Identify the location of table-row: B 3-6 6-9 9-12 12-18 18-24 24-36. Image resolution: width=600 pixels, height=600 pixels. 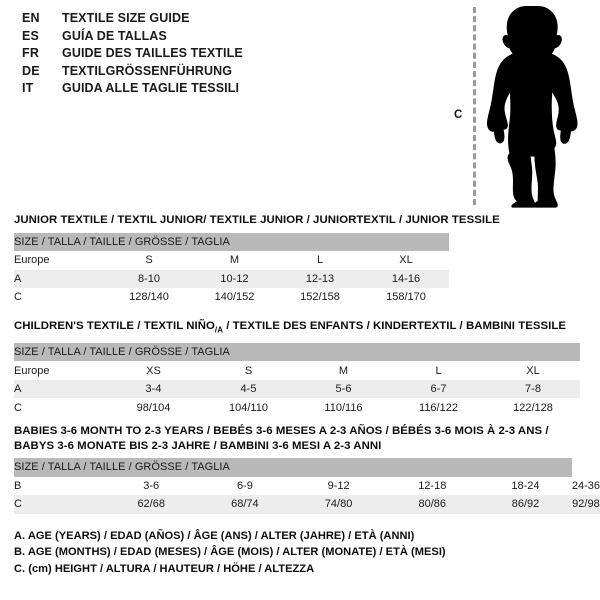
(307, 485).